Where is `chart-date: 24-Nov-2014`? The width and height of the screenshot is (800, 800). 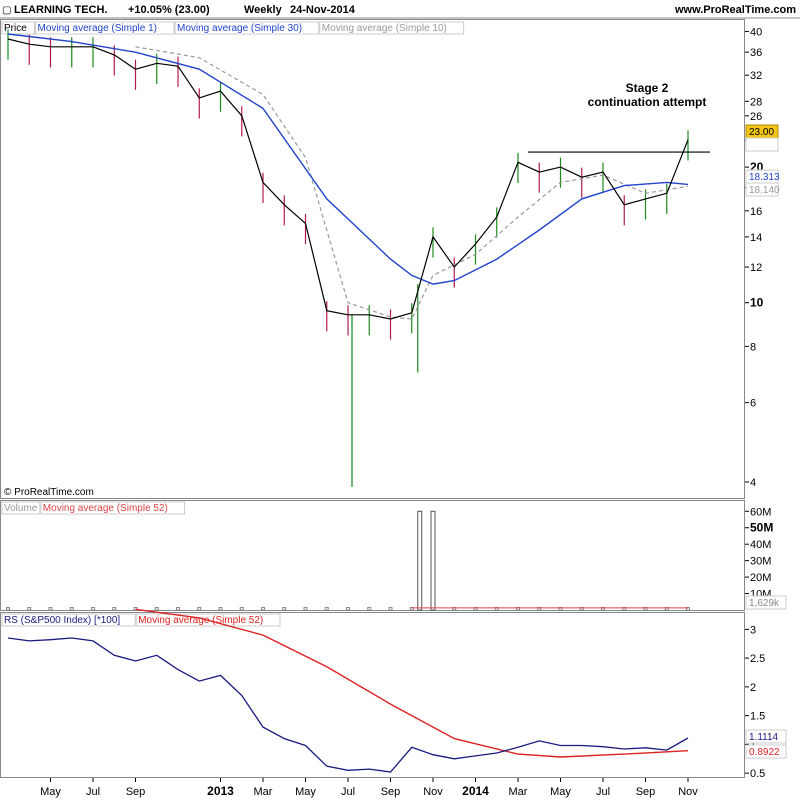 chart-date: 24-Nov-2014 is located at coordinates (323, 10).